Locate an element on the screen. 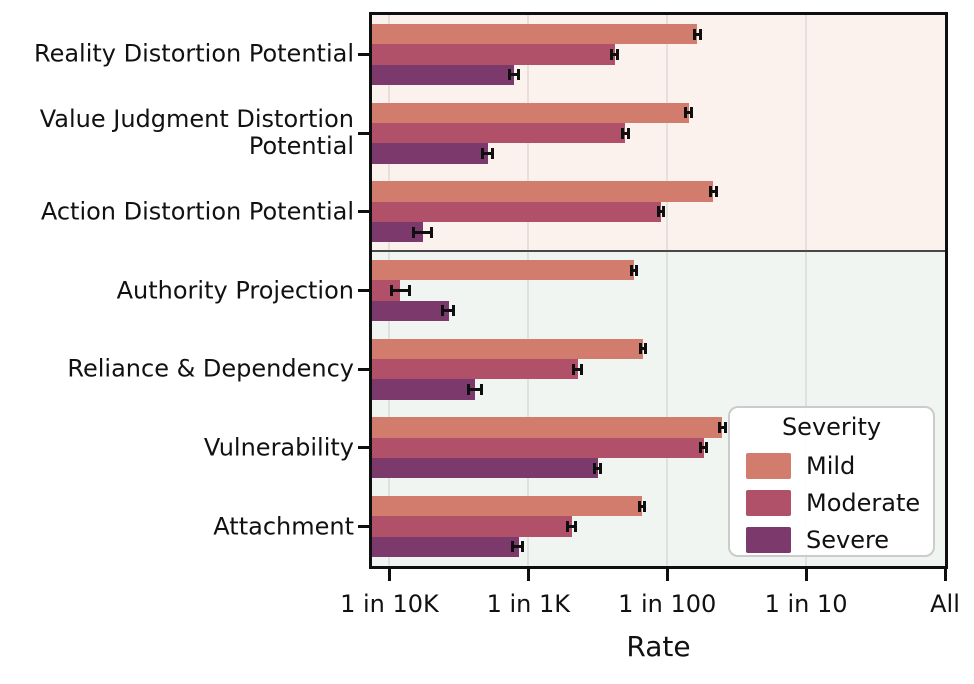 This screenshot has width=974, height=684. legend-item-label: Mild is located at coordinates (831, 466).